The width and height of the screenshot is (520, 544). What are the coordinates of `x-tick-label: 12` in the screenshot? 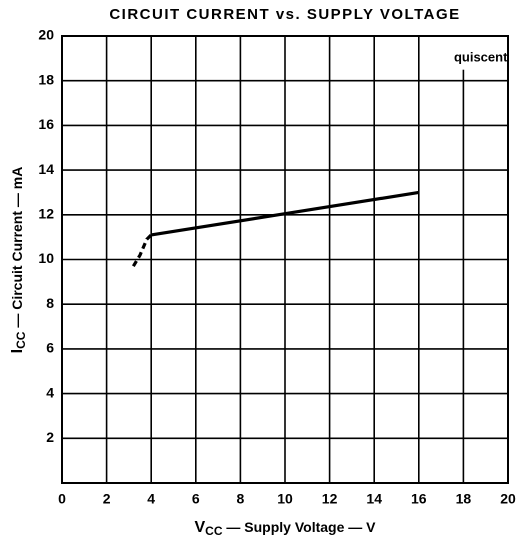 It's located at (330, 499).